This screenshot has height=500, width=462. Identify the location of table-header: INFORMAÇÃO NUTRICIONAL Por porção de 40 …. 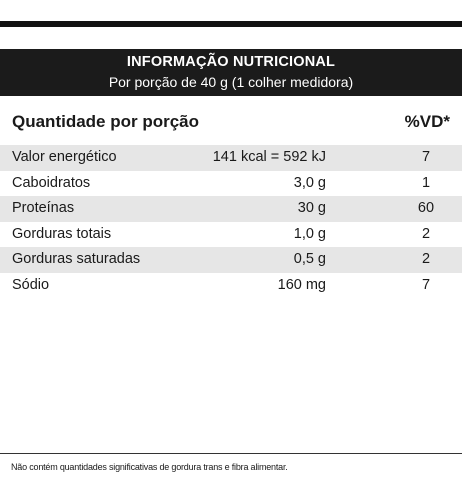
(231, 72).